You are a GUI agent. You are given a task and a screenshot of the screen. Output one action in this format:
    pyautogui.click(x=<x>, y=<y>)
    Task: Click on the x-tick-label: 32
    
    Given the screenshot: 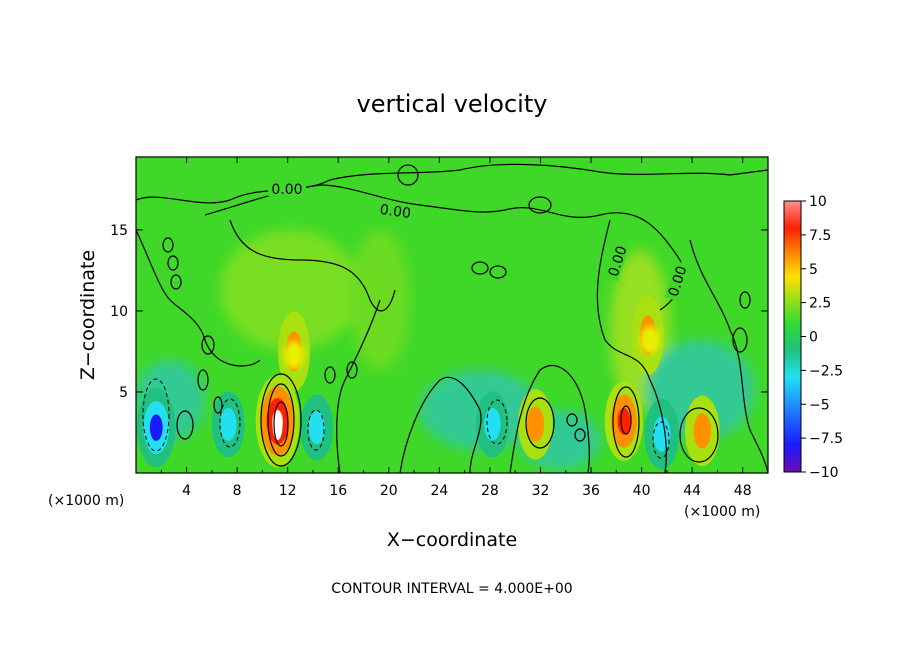 What is the action you would take?
    pyautogui.click(x=541, y=491)
    